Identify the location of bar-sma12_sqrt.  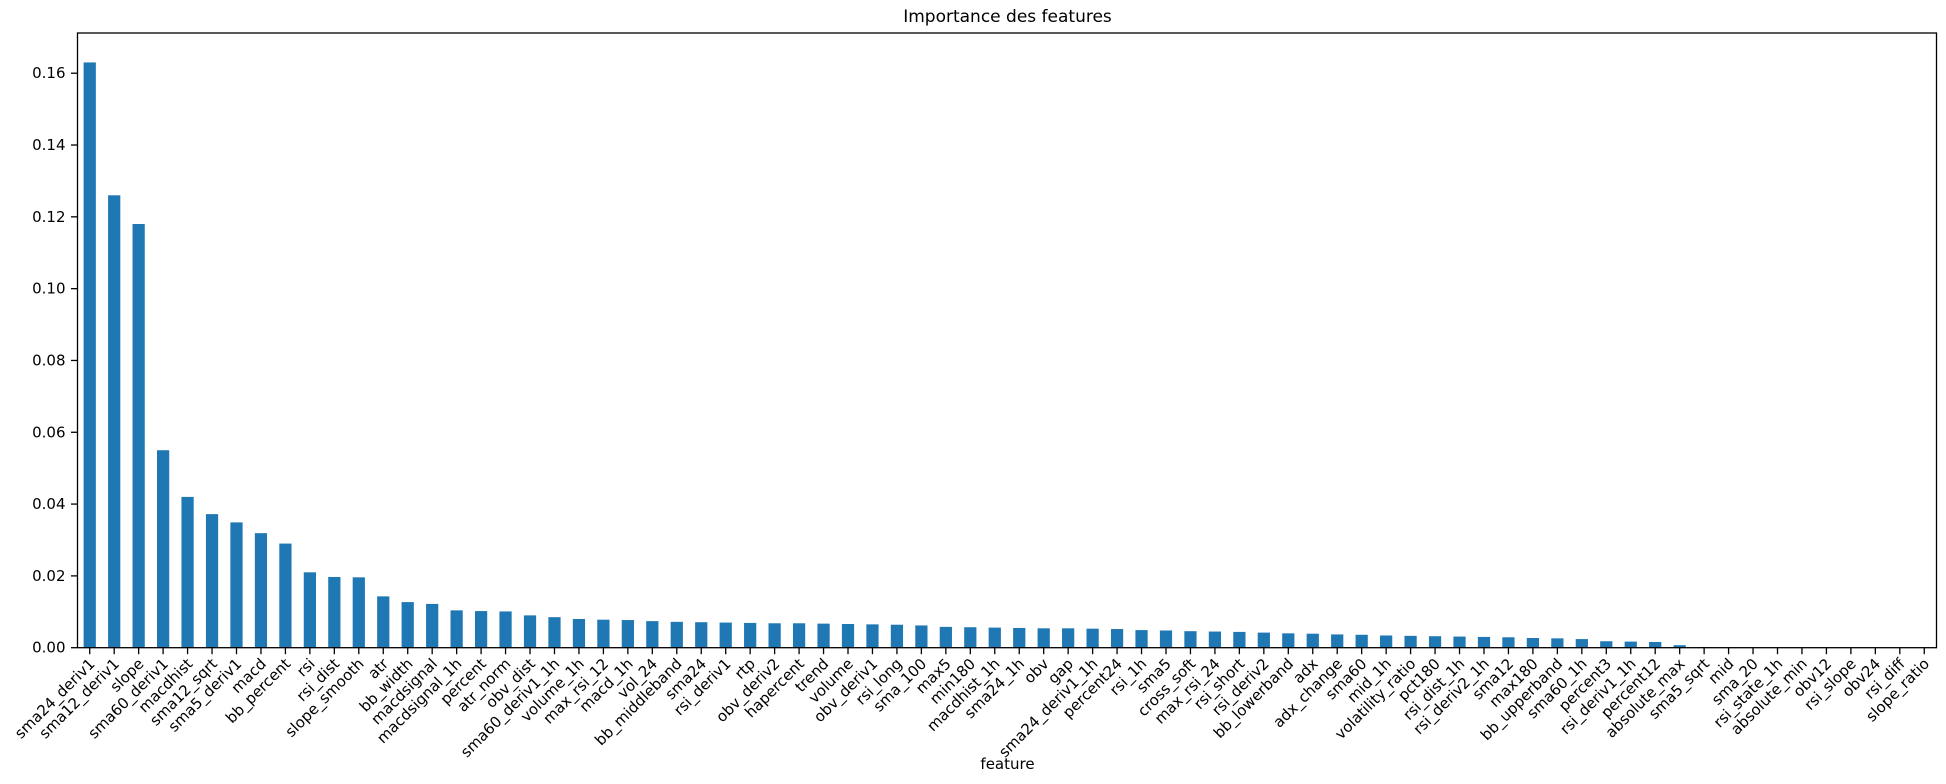
(212, 581).